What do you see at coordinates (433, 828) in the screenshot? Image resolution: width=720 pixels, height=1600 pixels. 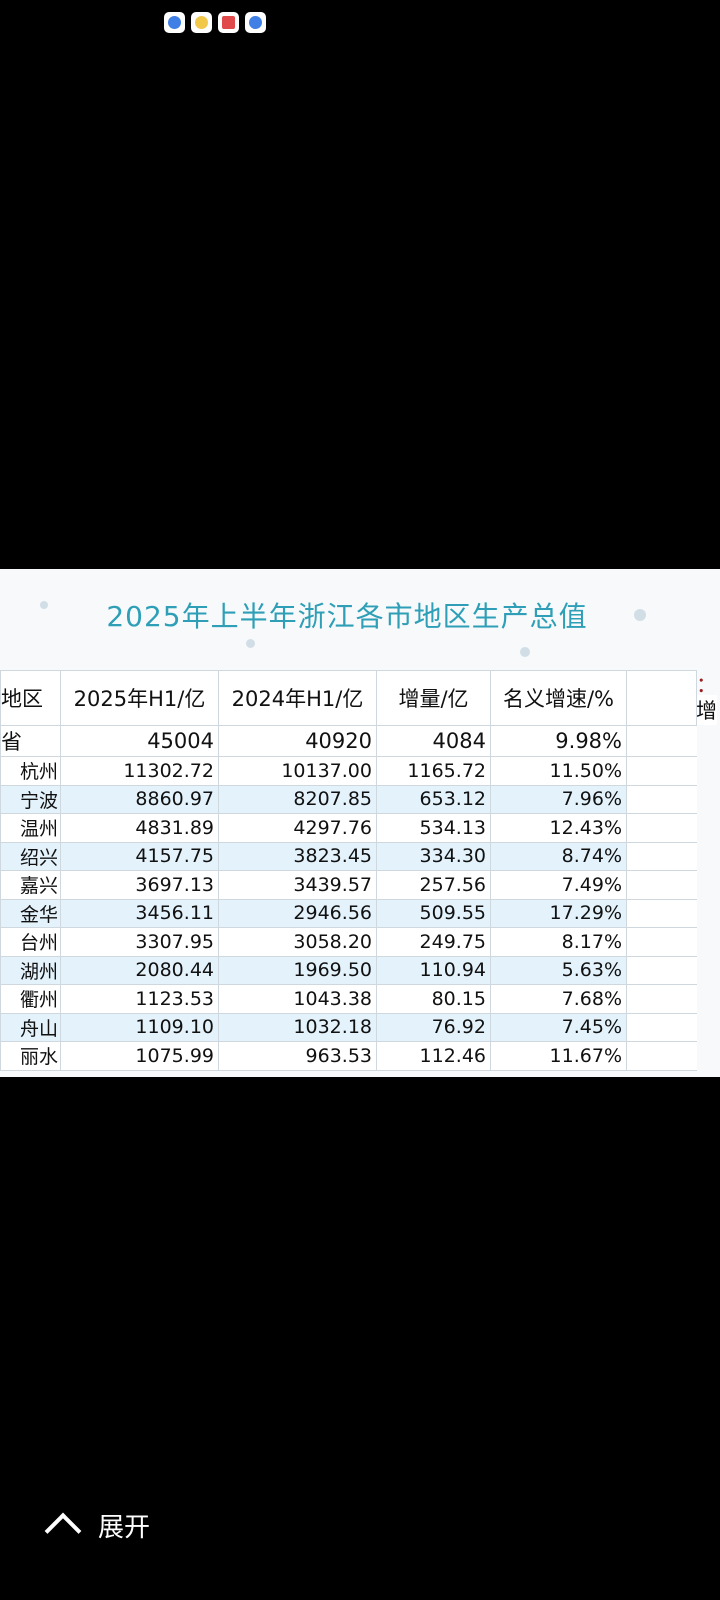 I see `increase-cell: 534.13` at bounding box center [433, 828].